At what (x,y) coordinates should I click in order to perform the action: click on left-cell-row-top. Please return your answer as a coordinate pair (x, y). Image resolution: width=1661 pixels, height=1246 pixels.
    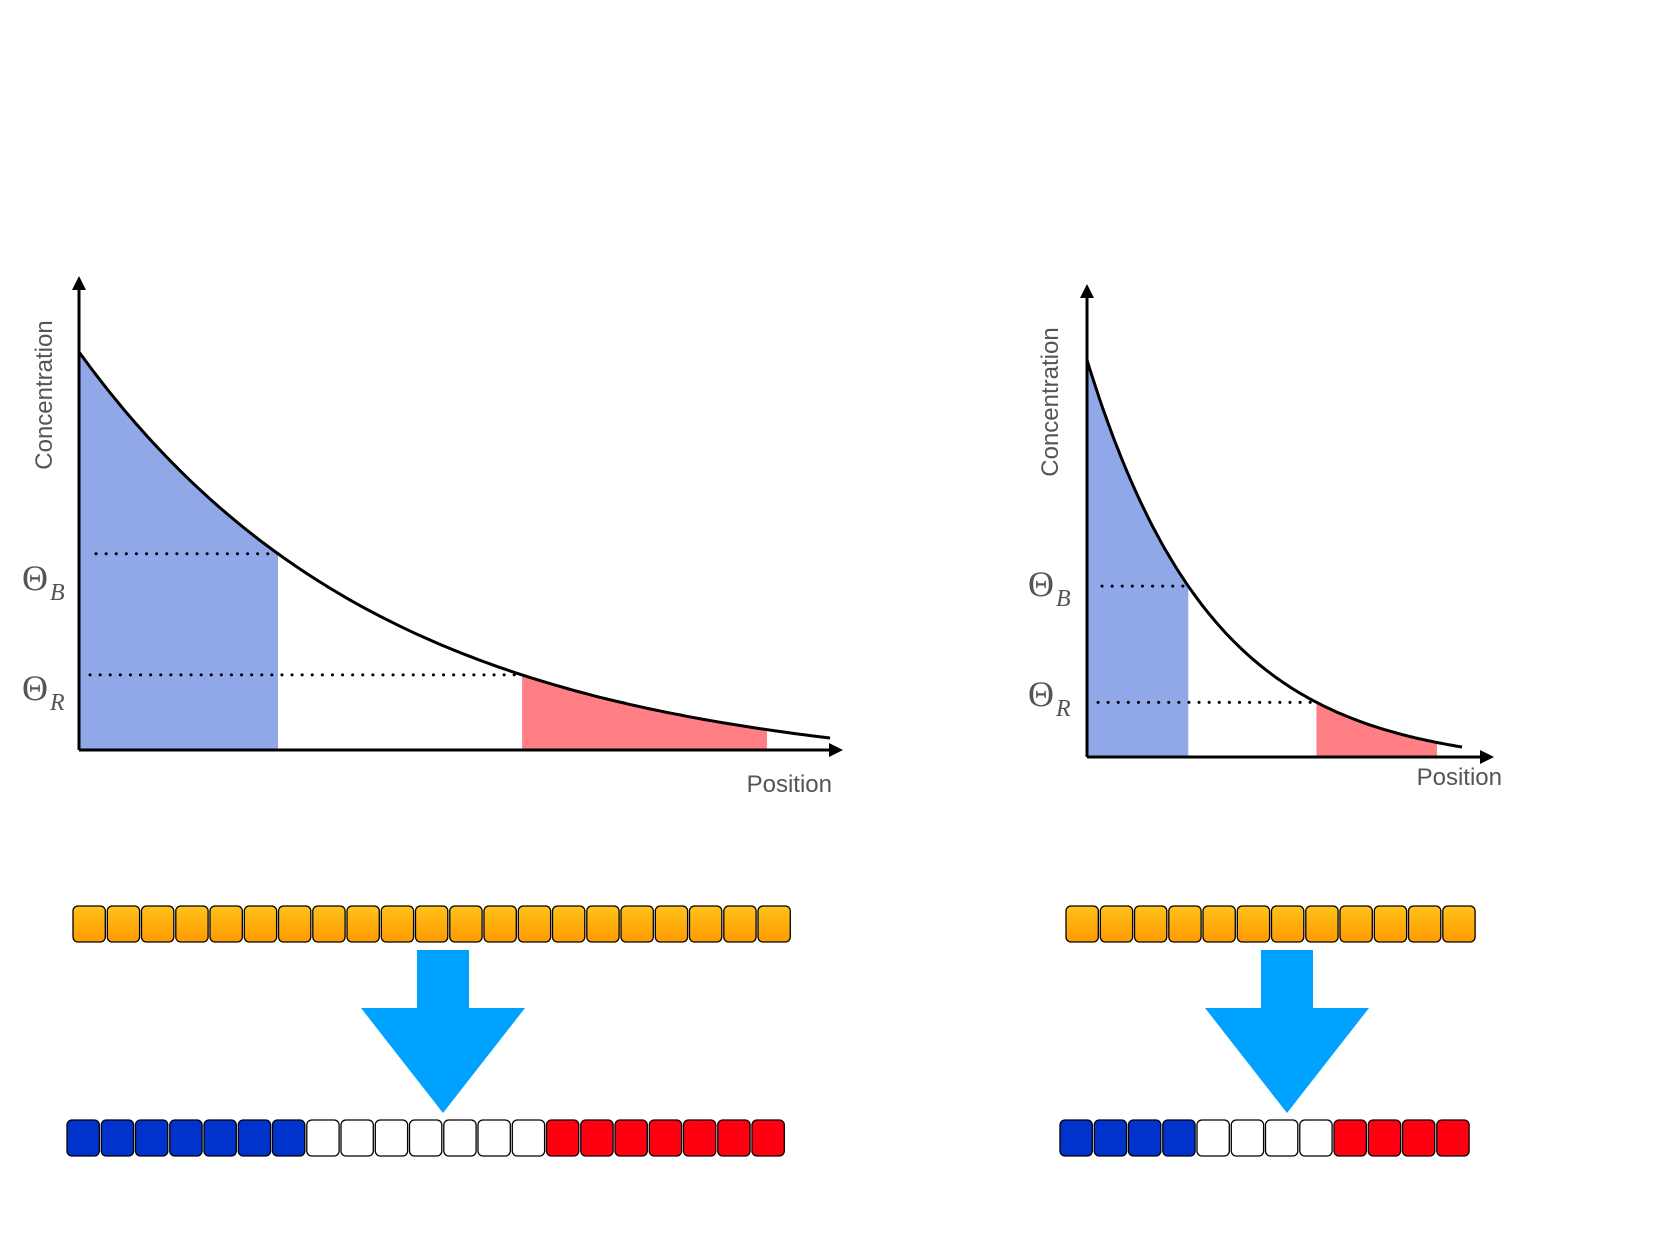
    Looking at the image, I should click on (431, 924).